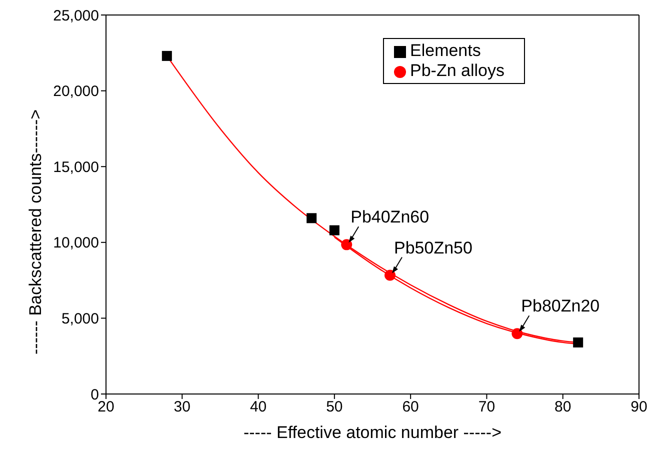 The height and width of the screenshot is (458, 660). I want to click on y-tick-label: 25,000, so click(76, 15).